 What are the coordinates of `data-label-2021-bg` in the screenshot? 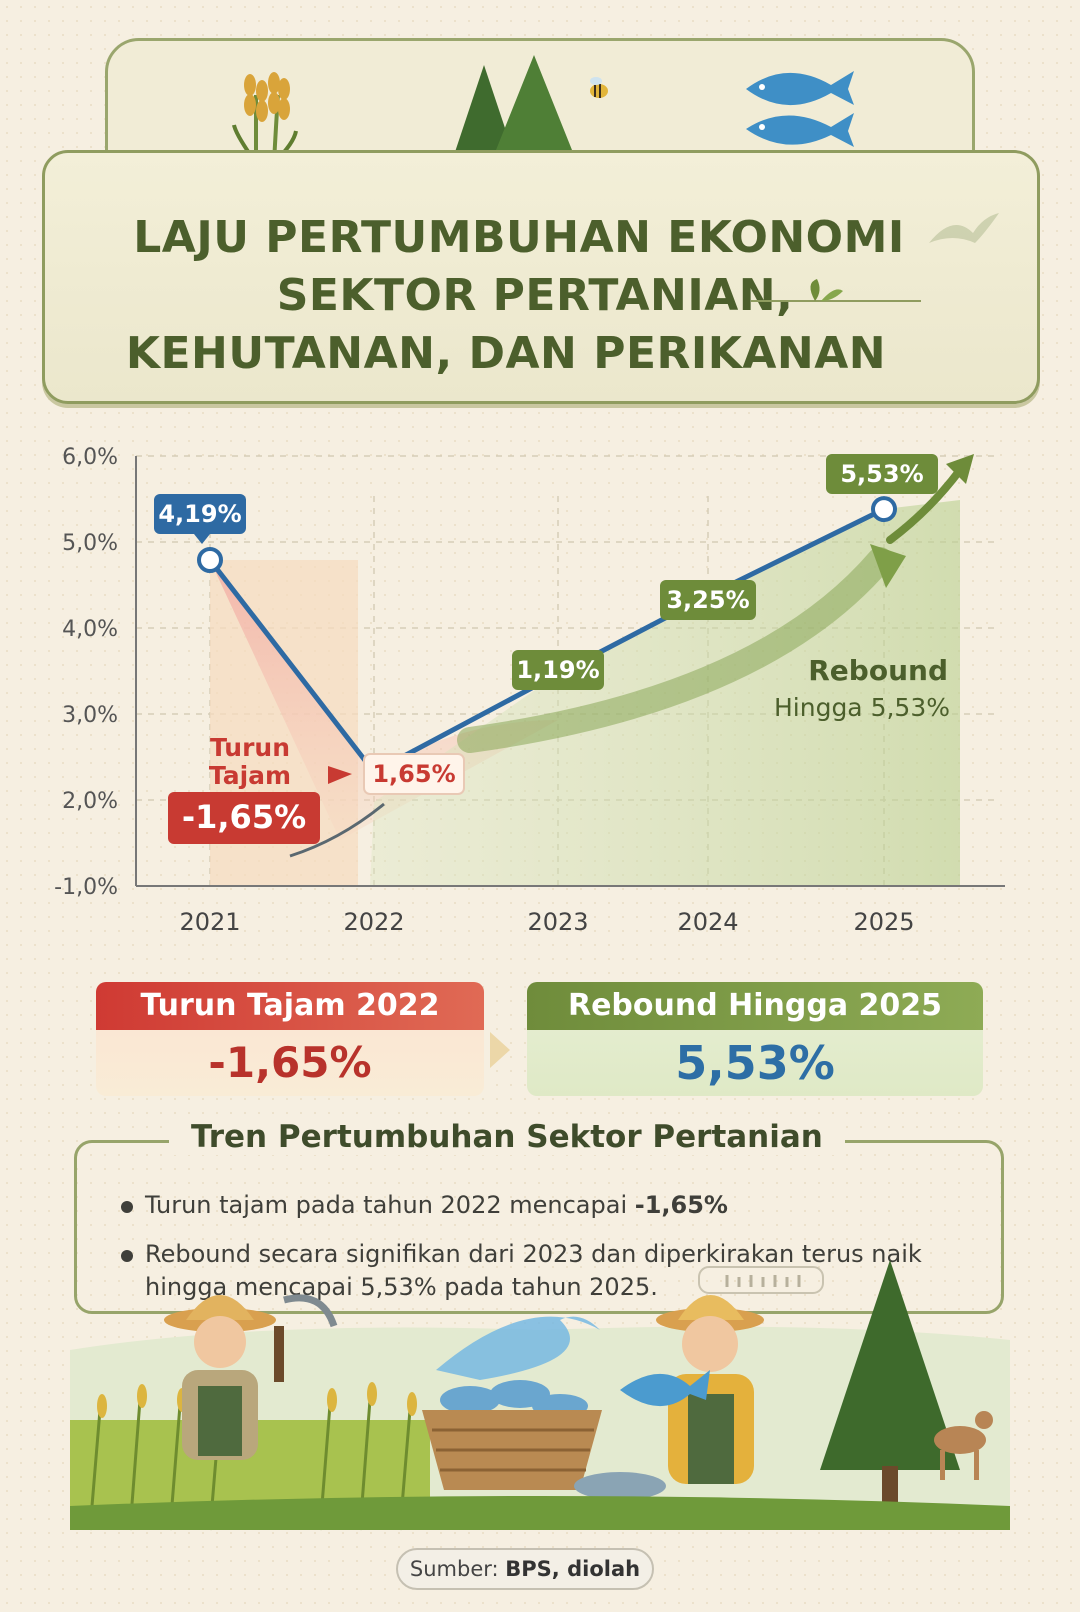 It's located at (200, 514).